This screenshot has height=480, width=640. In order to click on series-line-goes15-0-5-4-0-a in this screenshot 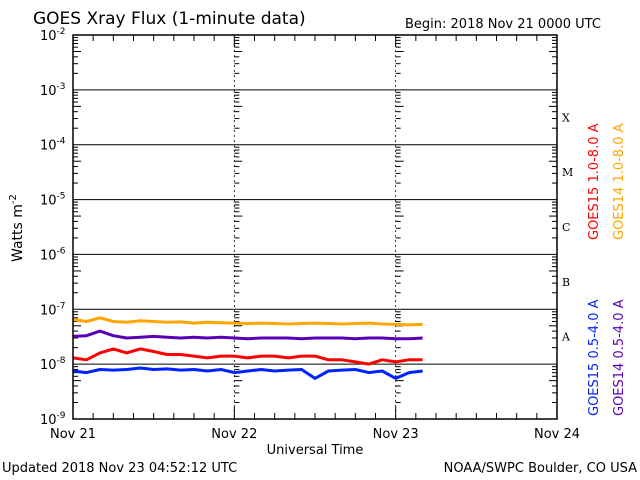, I will do `click(247, 373)`.